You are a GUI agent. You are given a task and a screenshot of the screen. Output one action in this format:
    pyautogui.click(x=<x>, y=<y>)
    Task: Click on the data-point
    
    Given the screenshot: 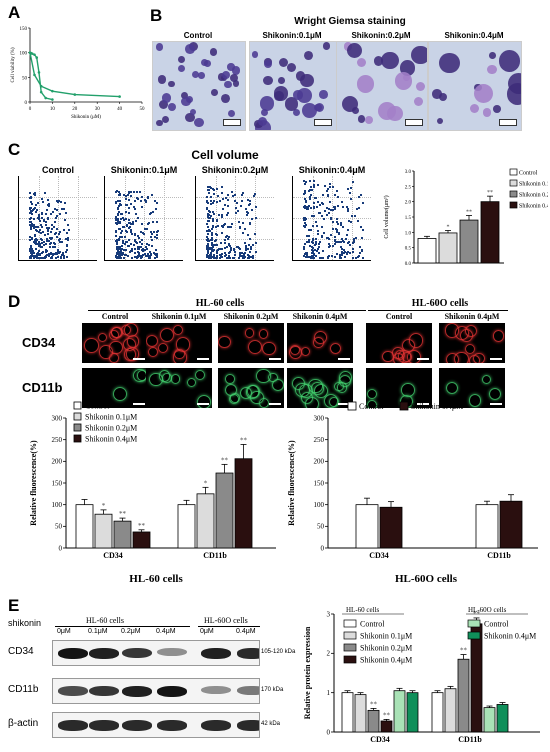 What is the action you would take?
    pyautogui.click(x=52, y=99)
    